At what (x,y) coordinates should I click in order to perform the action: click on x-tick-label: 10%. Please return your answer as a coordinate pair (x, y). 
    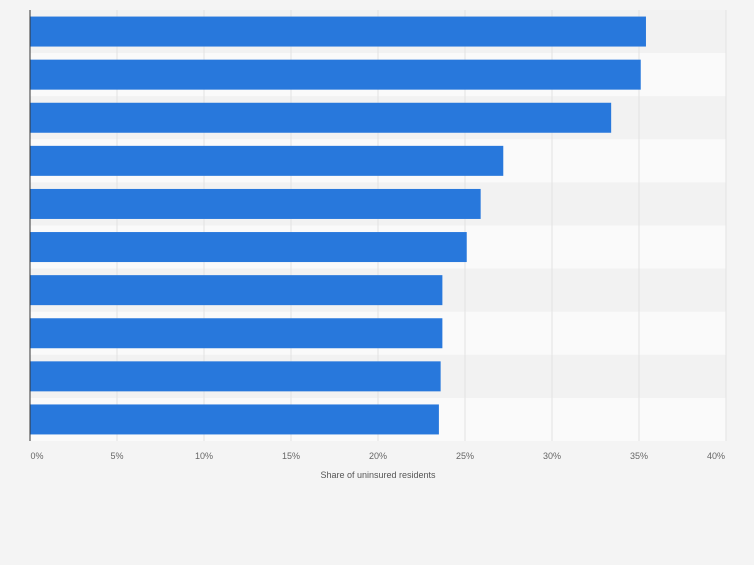
    Looking at the image, I should click on (204, 456).